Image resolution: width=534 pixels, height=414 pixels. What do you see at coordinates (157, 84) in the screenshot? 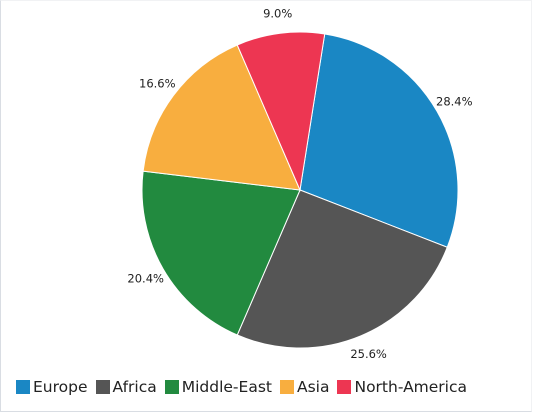
I see `slice-label-asia: 16.6%` at bounding box center [157, 84].